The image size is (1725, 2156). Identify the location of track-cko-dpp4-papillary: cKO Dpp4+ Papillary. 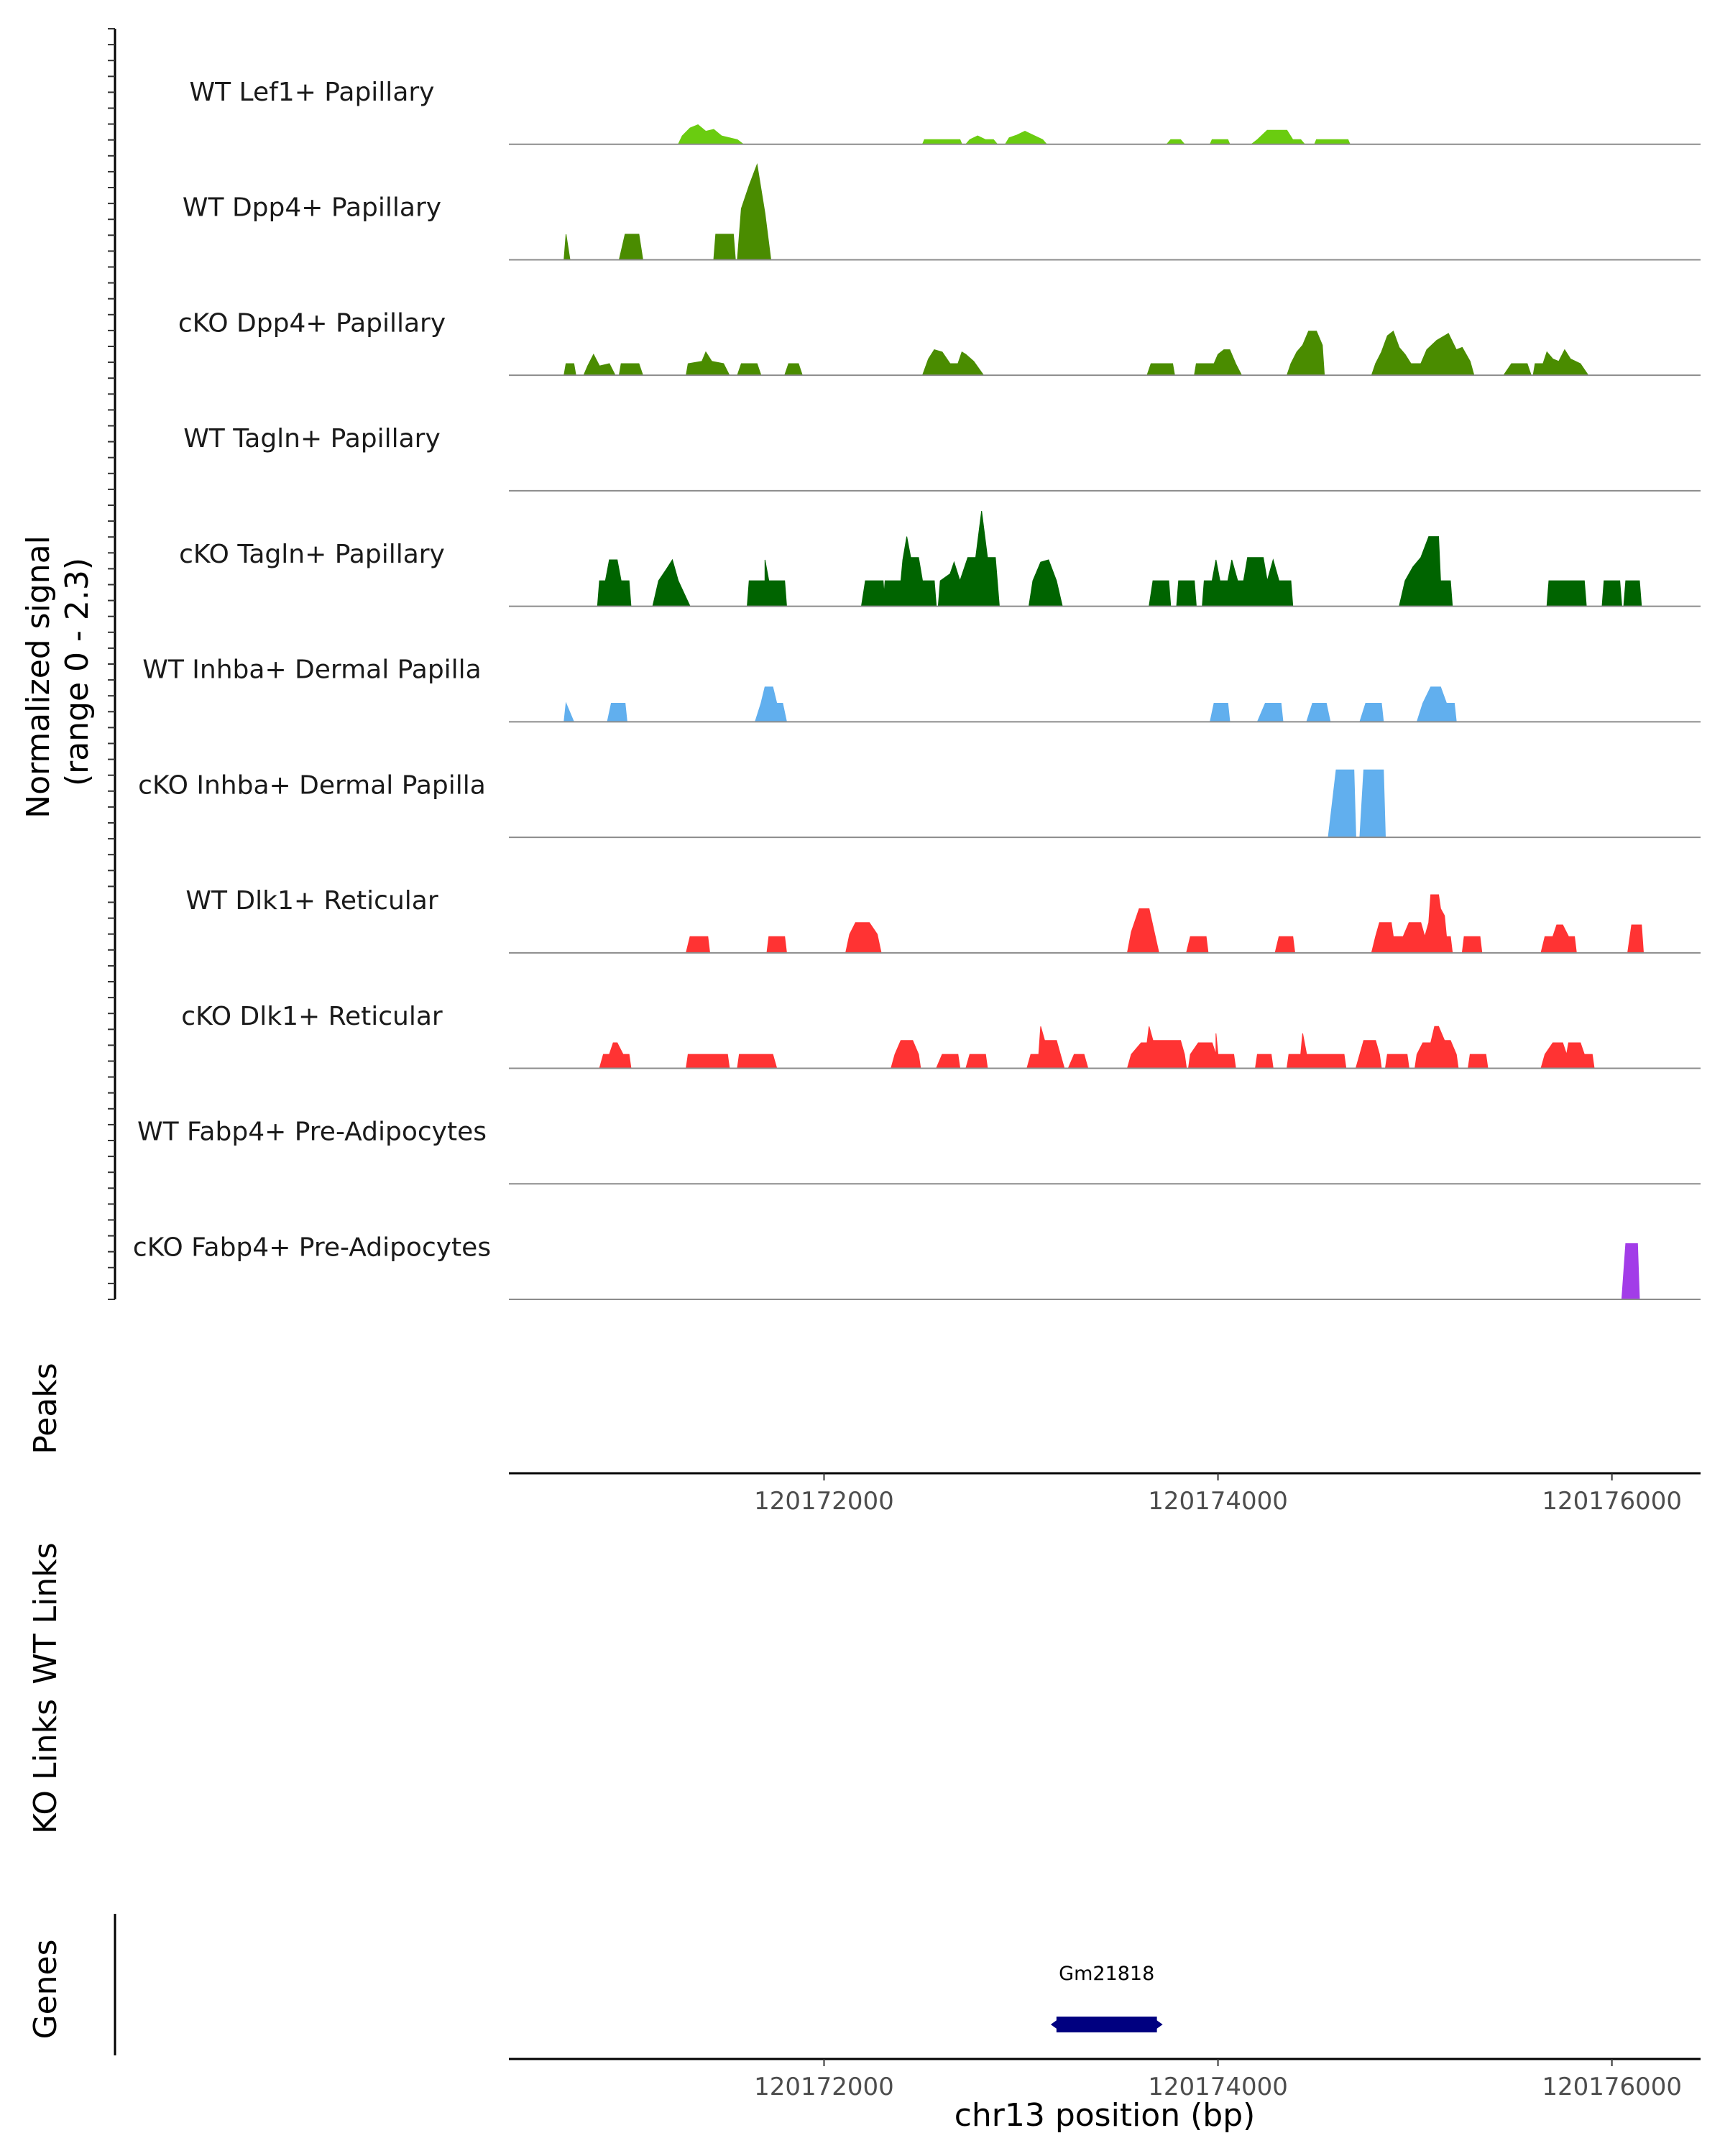
(939, 342).